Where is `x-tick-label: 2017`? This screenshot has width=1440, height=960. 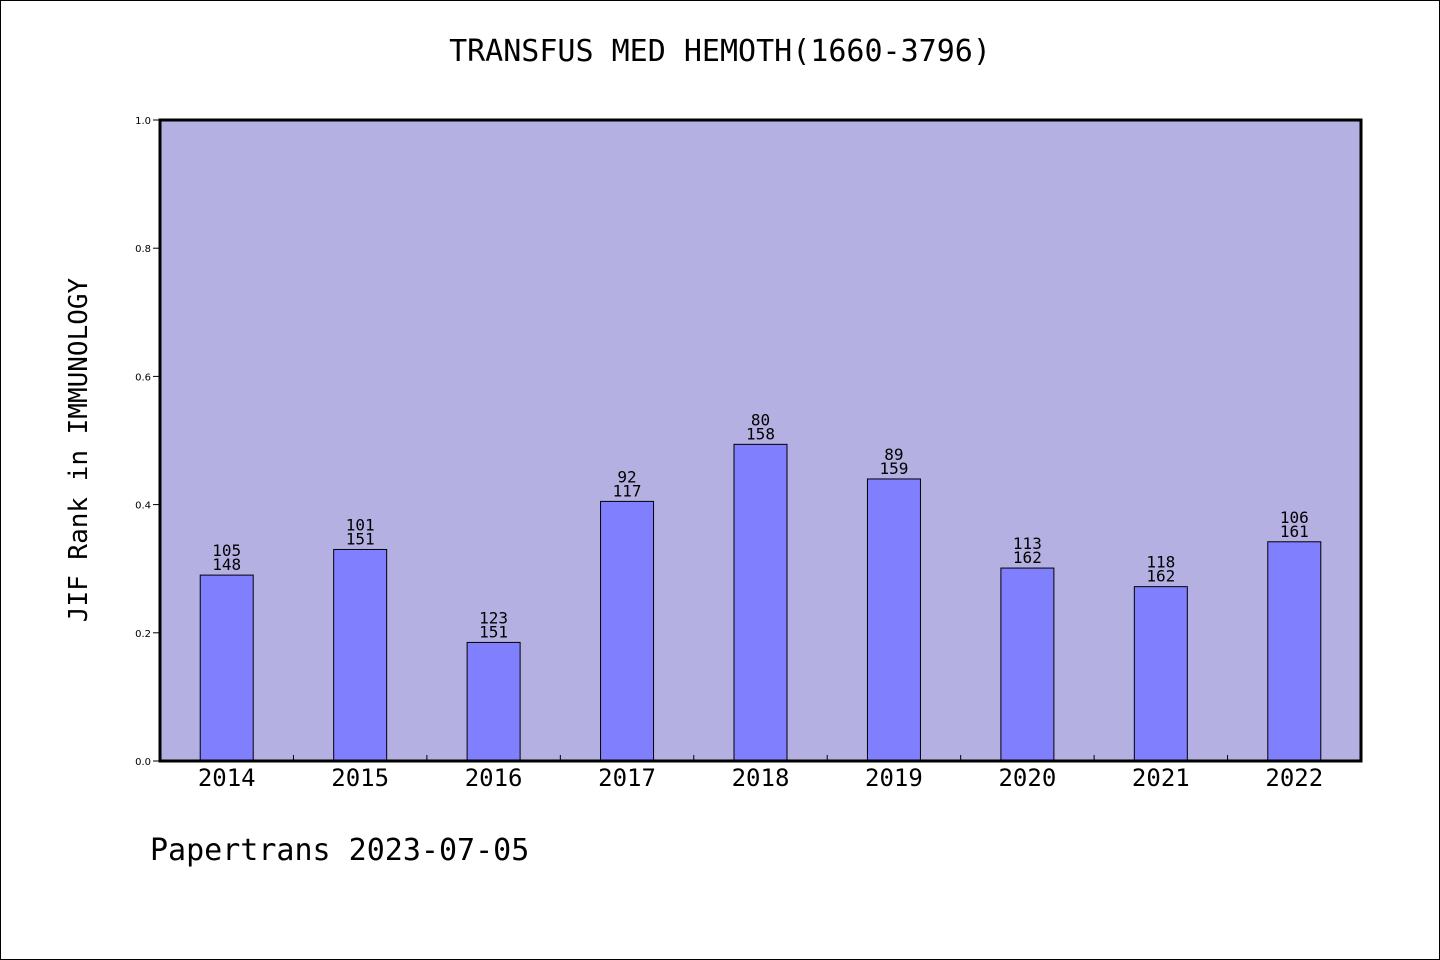
x-tick-label: 2017 is located at coordinates (627, 778).